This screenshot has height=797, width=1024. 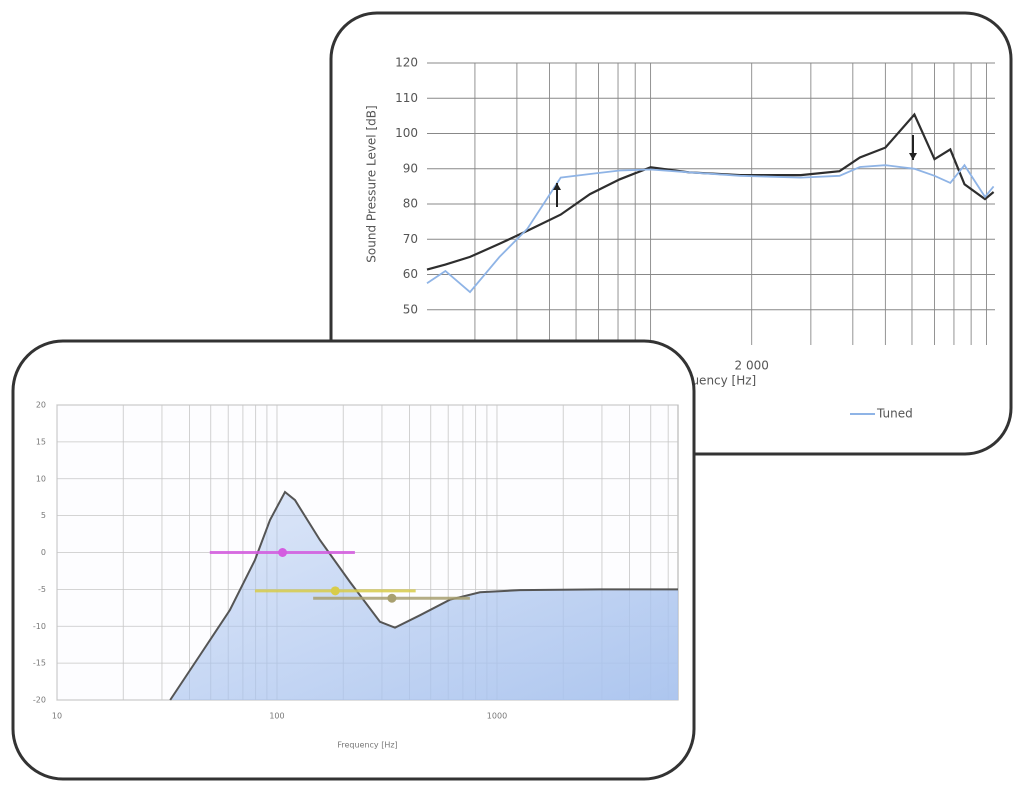 I want to click on area-fill, so click(x=424, y=596).